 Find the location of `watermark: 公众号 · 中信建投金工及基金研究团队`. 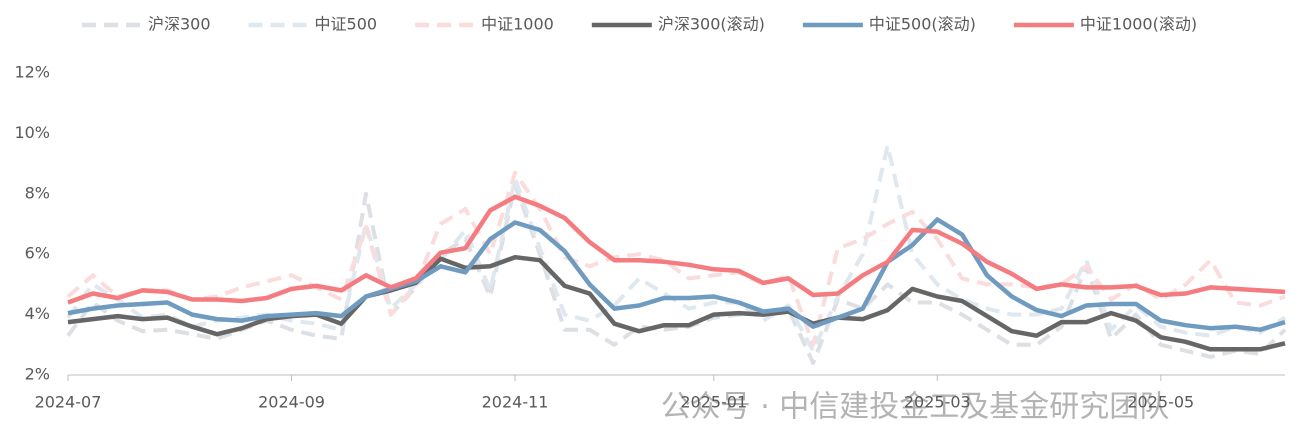

watermark: 公众号 · 中信建投金工及基金研究团队 is located at coordinates (915, 407).